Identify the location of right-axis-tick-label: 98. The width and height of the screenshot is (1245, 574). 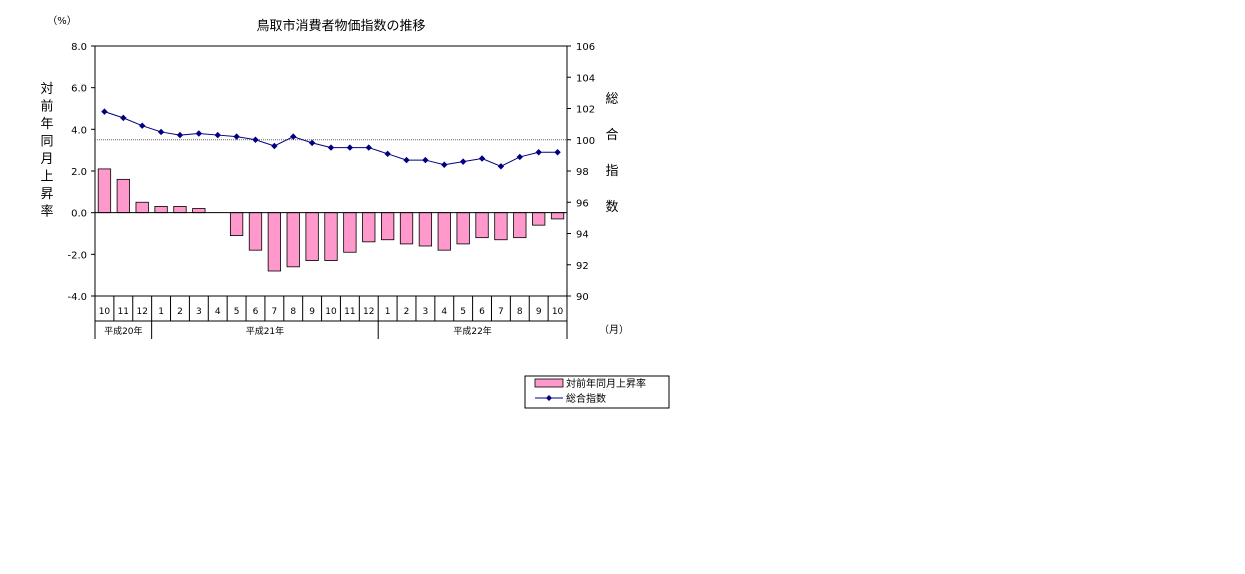
(582, 172).